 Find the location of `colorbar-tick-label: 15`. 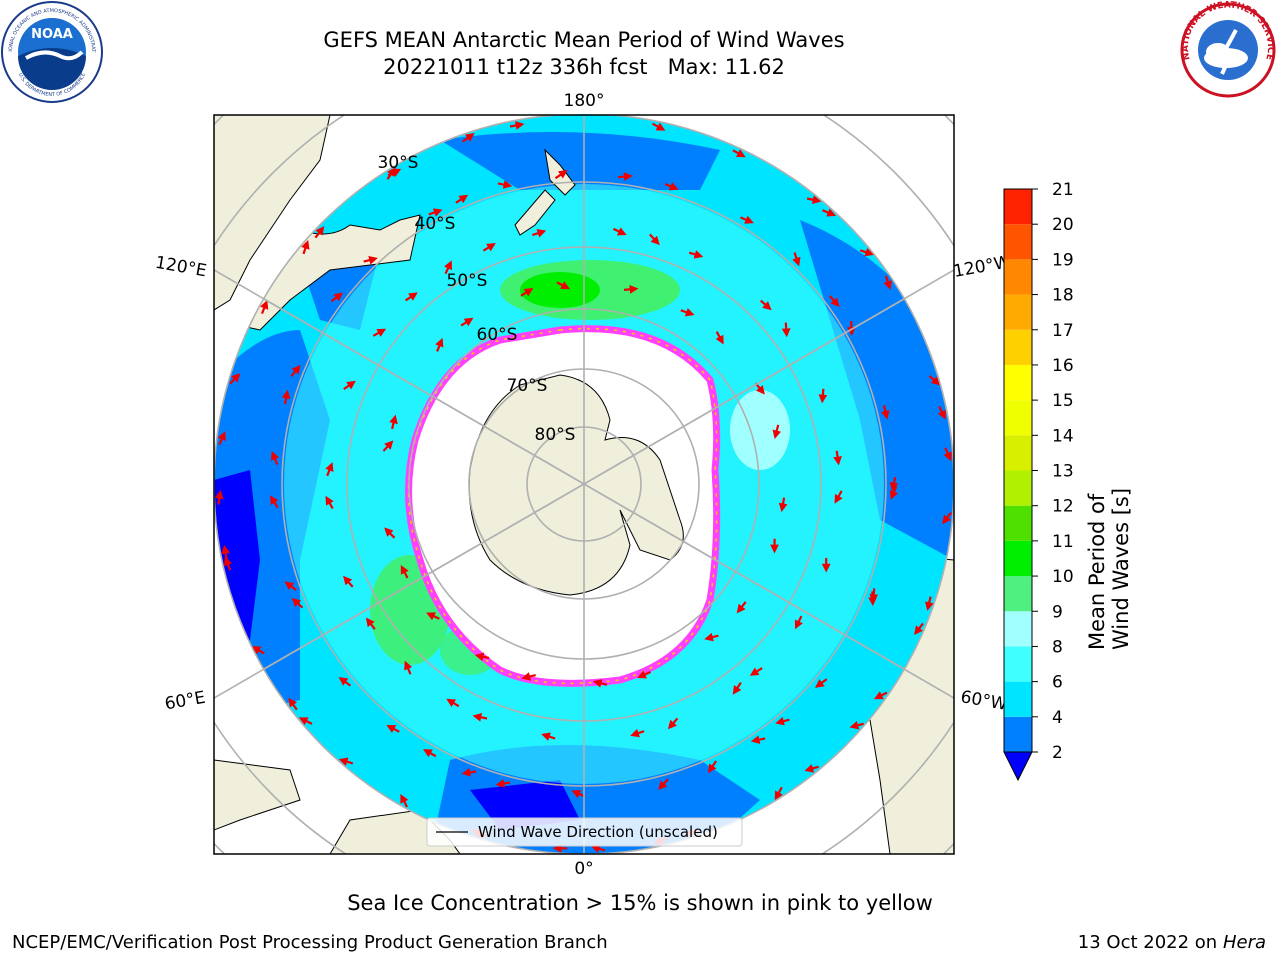

colorbar-tick-label: 15 is located at coordinates (1063, 401).